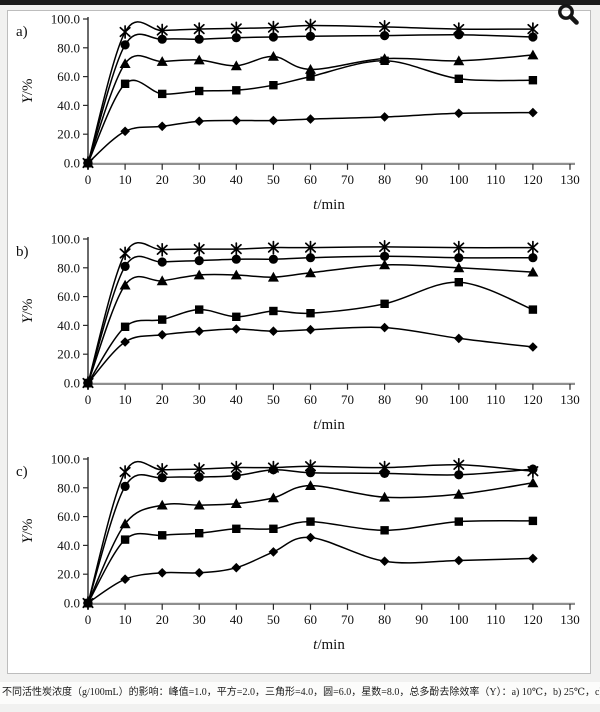 This screenshot has height=712, width=600. What do you see at coordinates (22, 472) in the screenshot?
I see `panel-label: c)` at bounding box center [22, 472].